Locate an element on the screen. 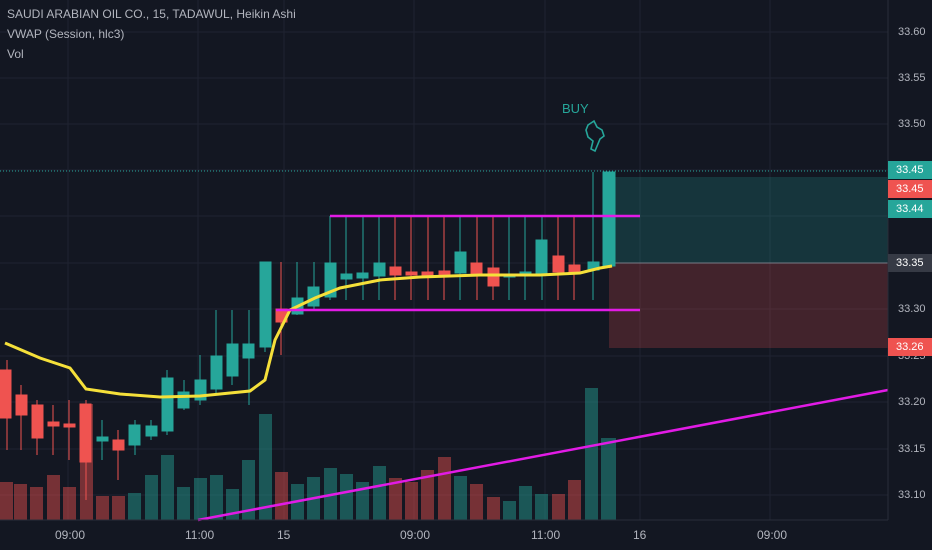 The width and height of the screenshot is (932, 550). price-tick: 33.30 is located at coordinates (912, 309).